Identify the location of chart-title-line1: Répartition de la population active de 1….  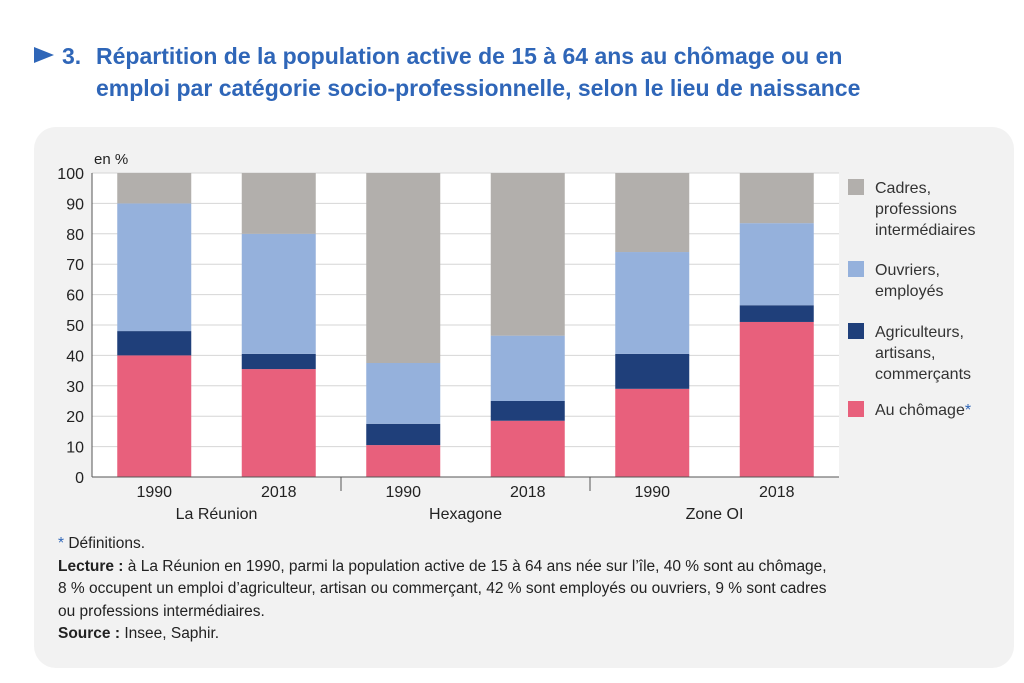
(469, 56).